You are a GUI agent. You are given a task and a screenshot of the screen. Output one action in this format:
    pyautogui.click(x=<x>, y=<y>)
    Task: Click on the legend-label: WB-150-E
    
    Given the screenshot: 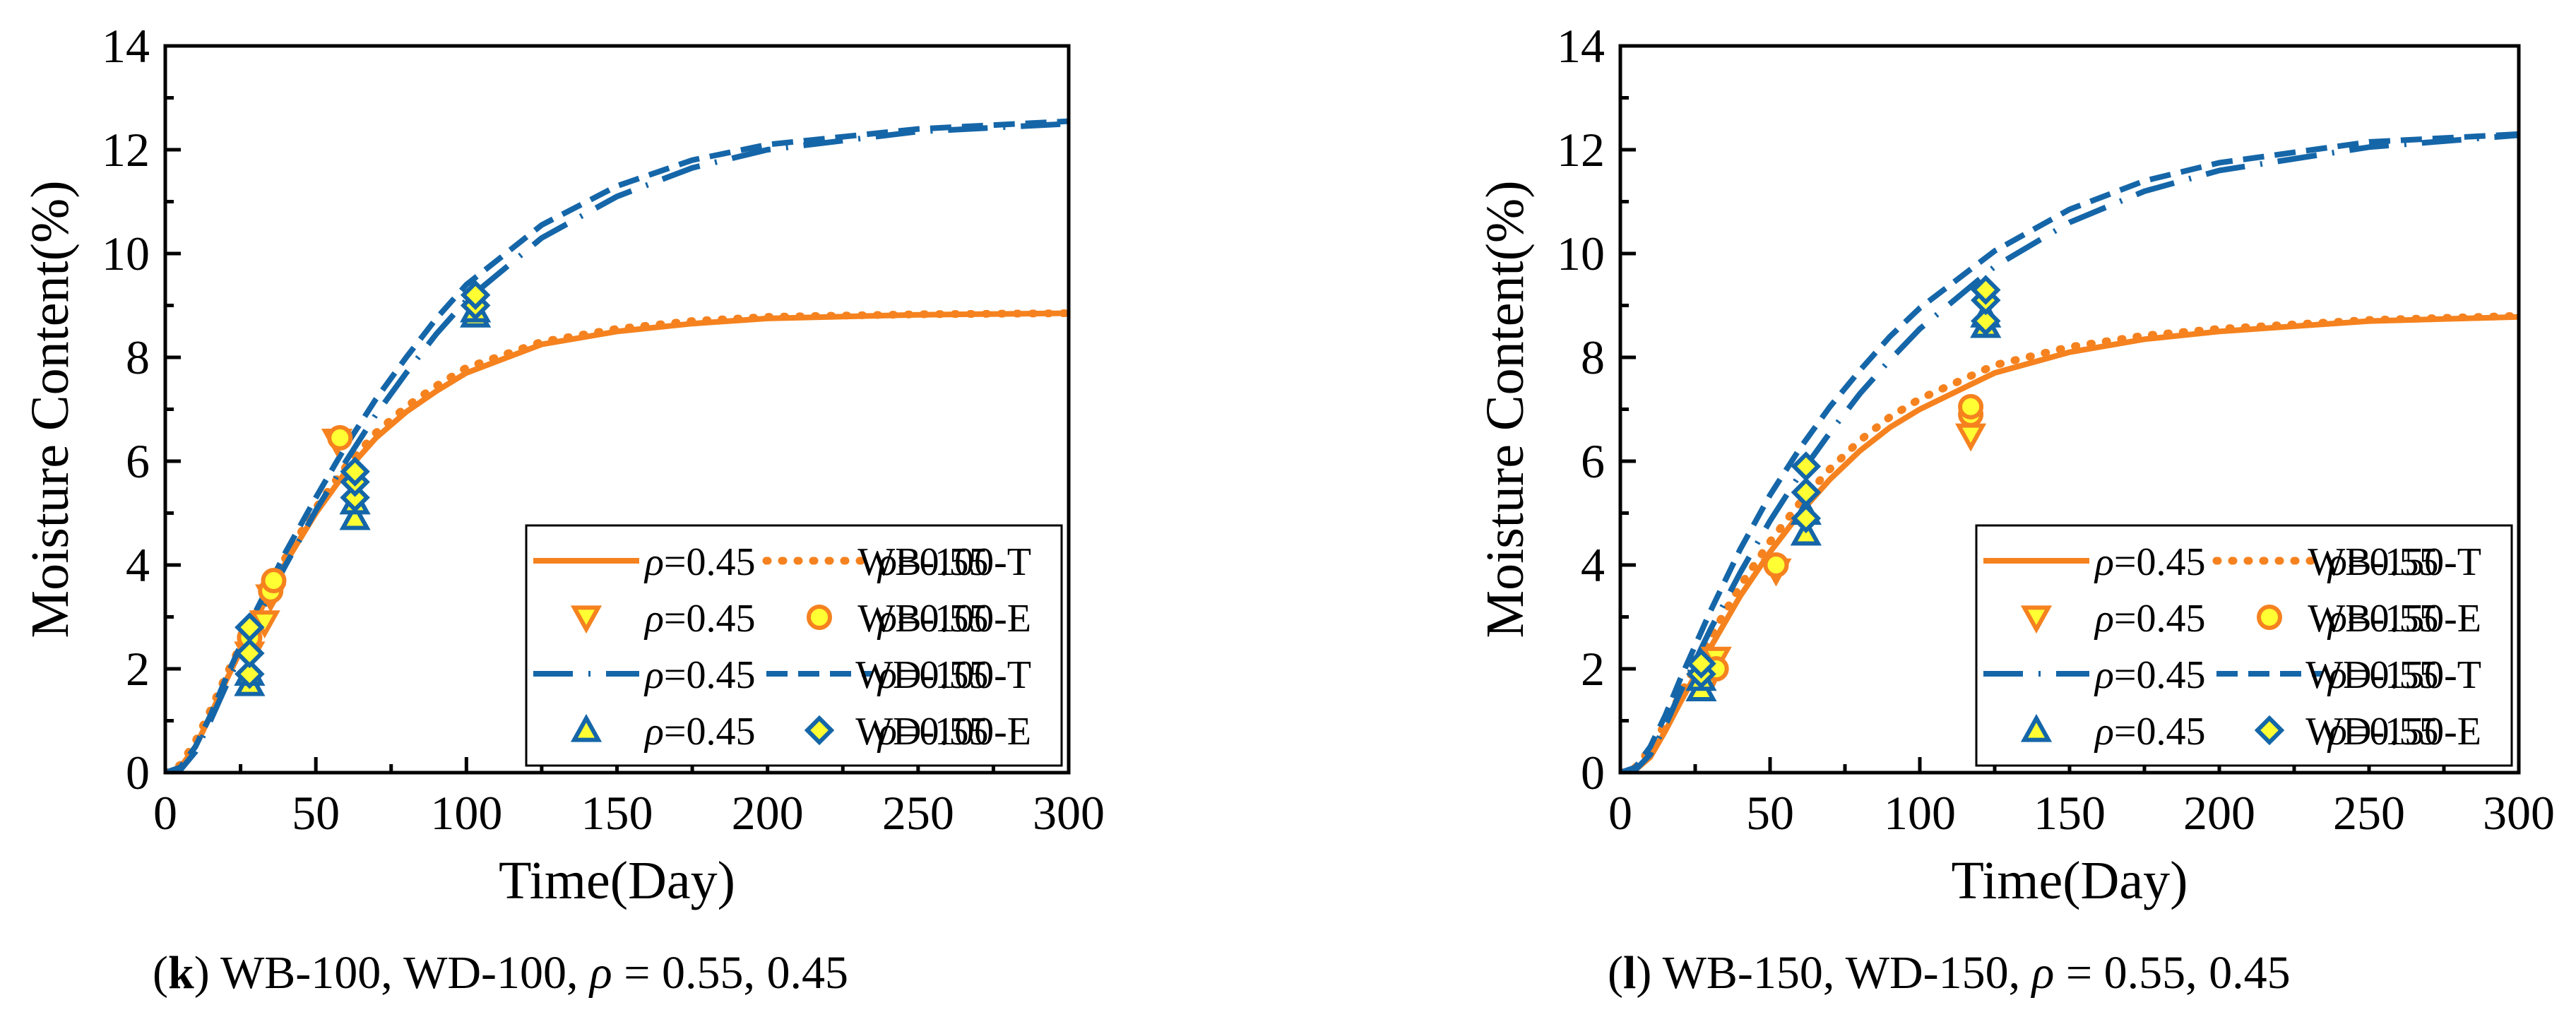 What is the action you would take?
    pyautogui.click(x=2394, y=619)
    